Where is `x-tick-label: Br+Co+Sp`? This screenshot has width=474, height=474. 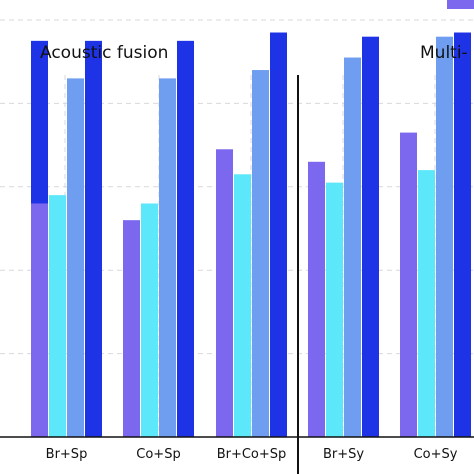 x-tick-label: Br+Co+Sp is located at coordinates (252, 454).